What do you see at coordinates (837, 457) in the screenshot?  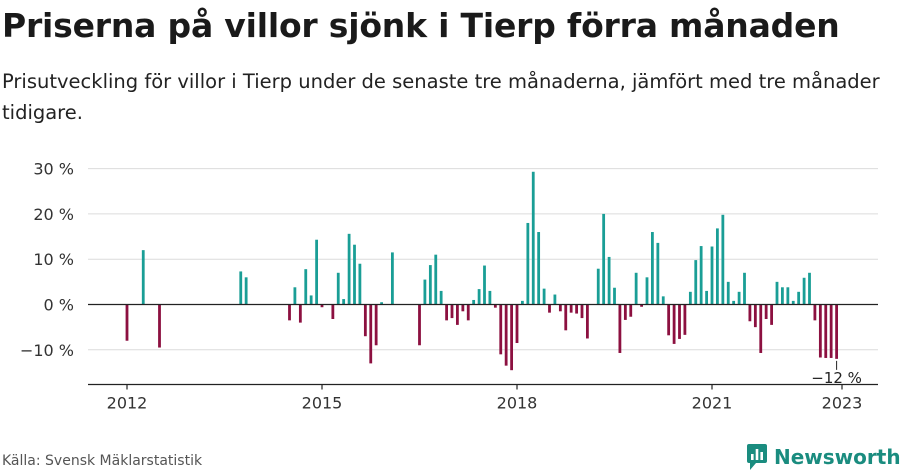 I see `brand-name: Newsworthy` at bounding box center [837, 457].